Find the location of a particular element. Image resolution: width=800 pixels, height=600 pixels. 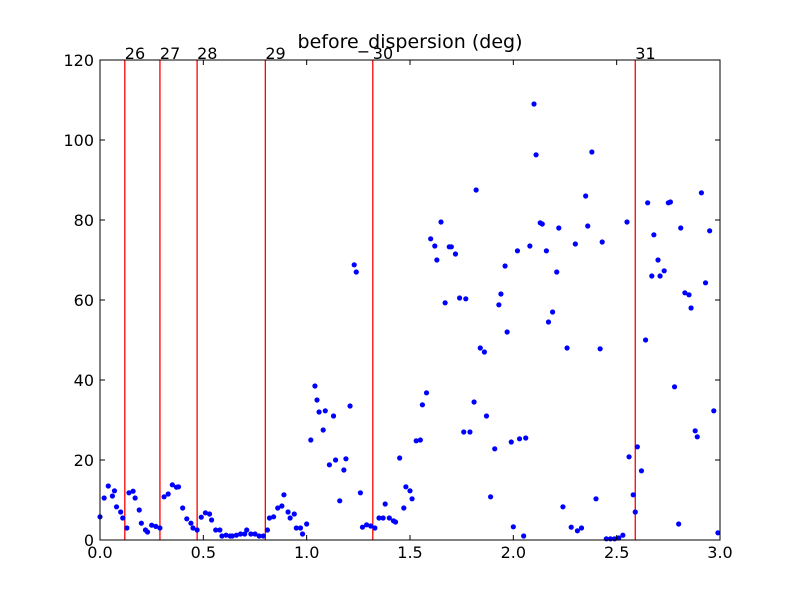

y-tick-label: 120 is located at coordinates (78, 60).